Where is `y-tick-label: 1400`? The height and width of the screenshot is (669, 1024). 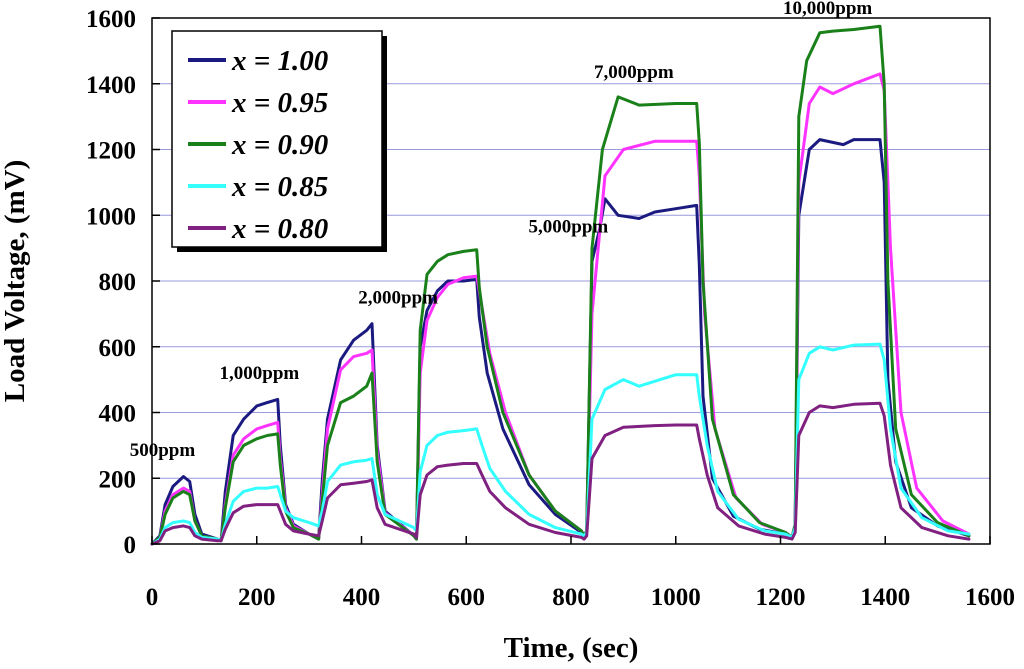 y-tick-label: 1400 is located at coordinates (111, 85).